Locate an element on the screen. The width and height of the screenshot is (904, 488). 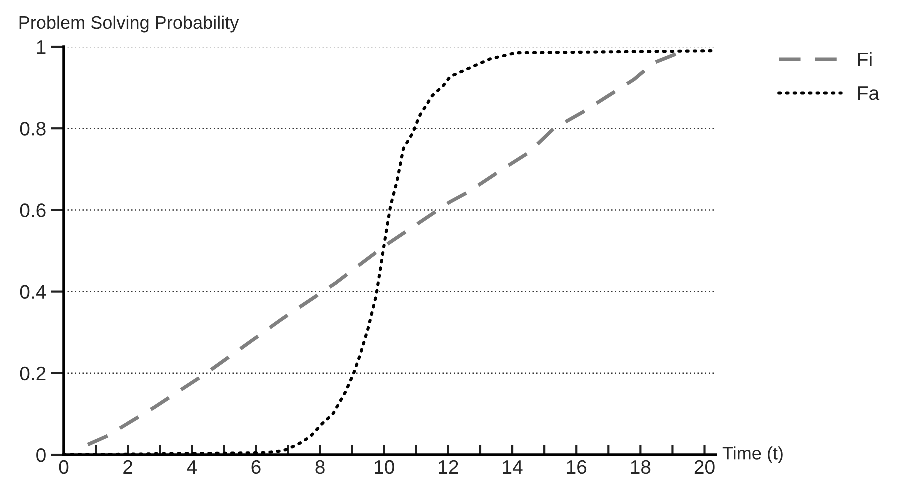
y-tick-label: 0 is located at coordinates (41, 455).